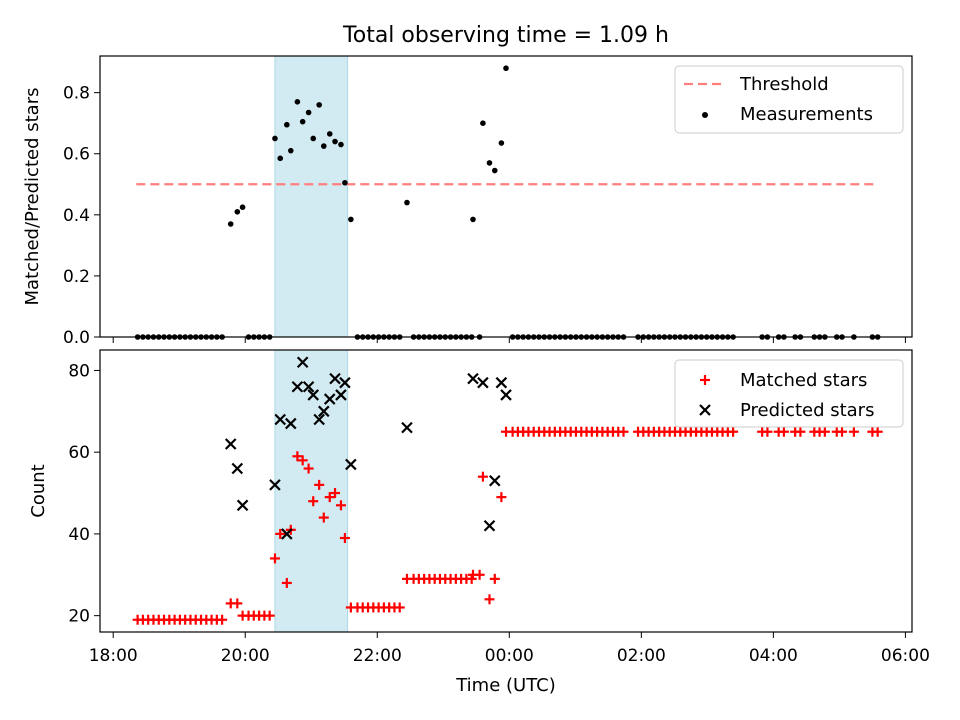  I want to click on bottom-legend-box, so click(789, 393).